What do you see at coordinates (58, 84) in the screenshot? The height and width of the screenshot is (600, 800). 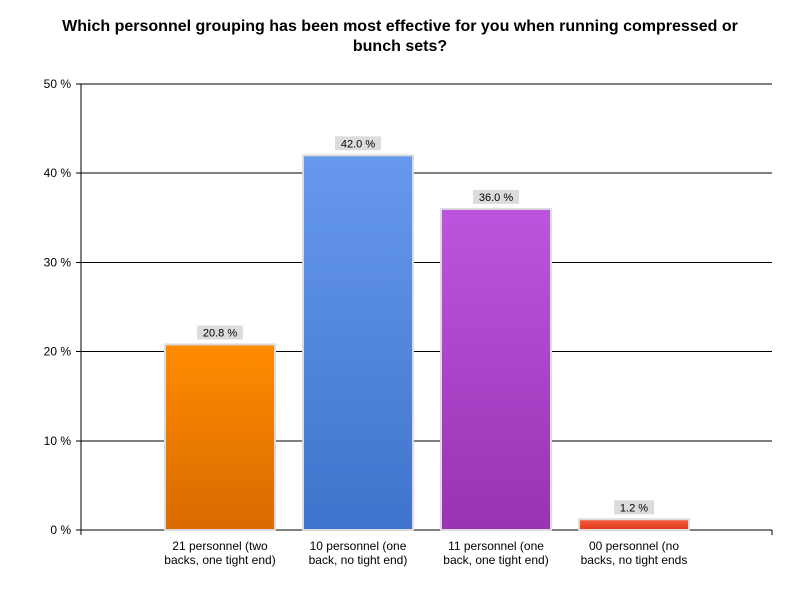 I see `y-tick-label: 50 %` at bounding box center [58, 84].